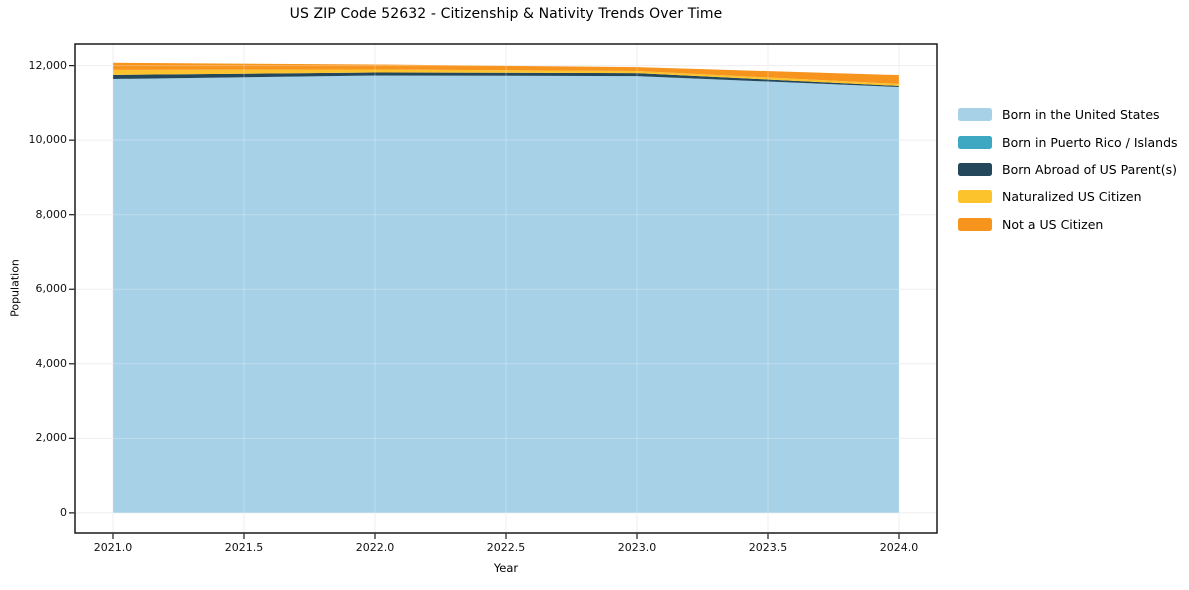  I want to click on legend-item: Not a US Citizen, so click(1068, 224).